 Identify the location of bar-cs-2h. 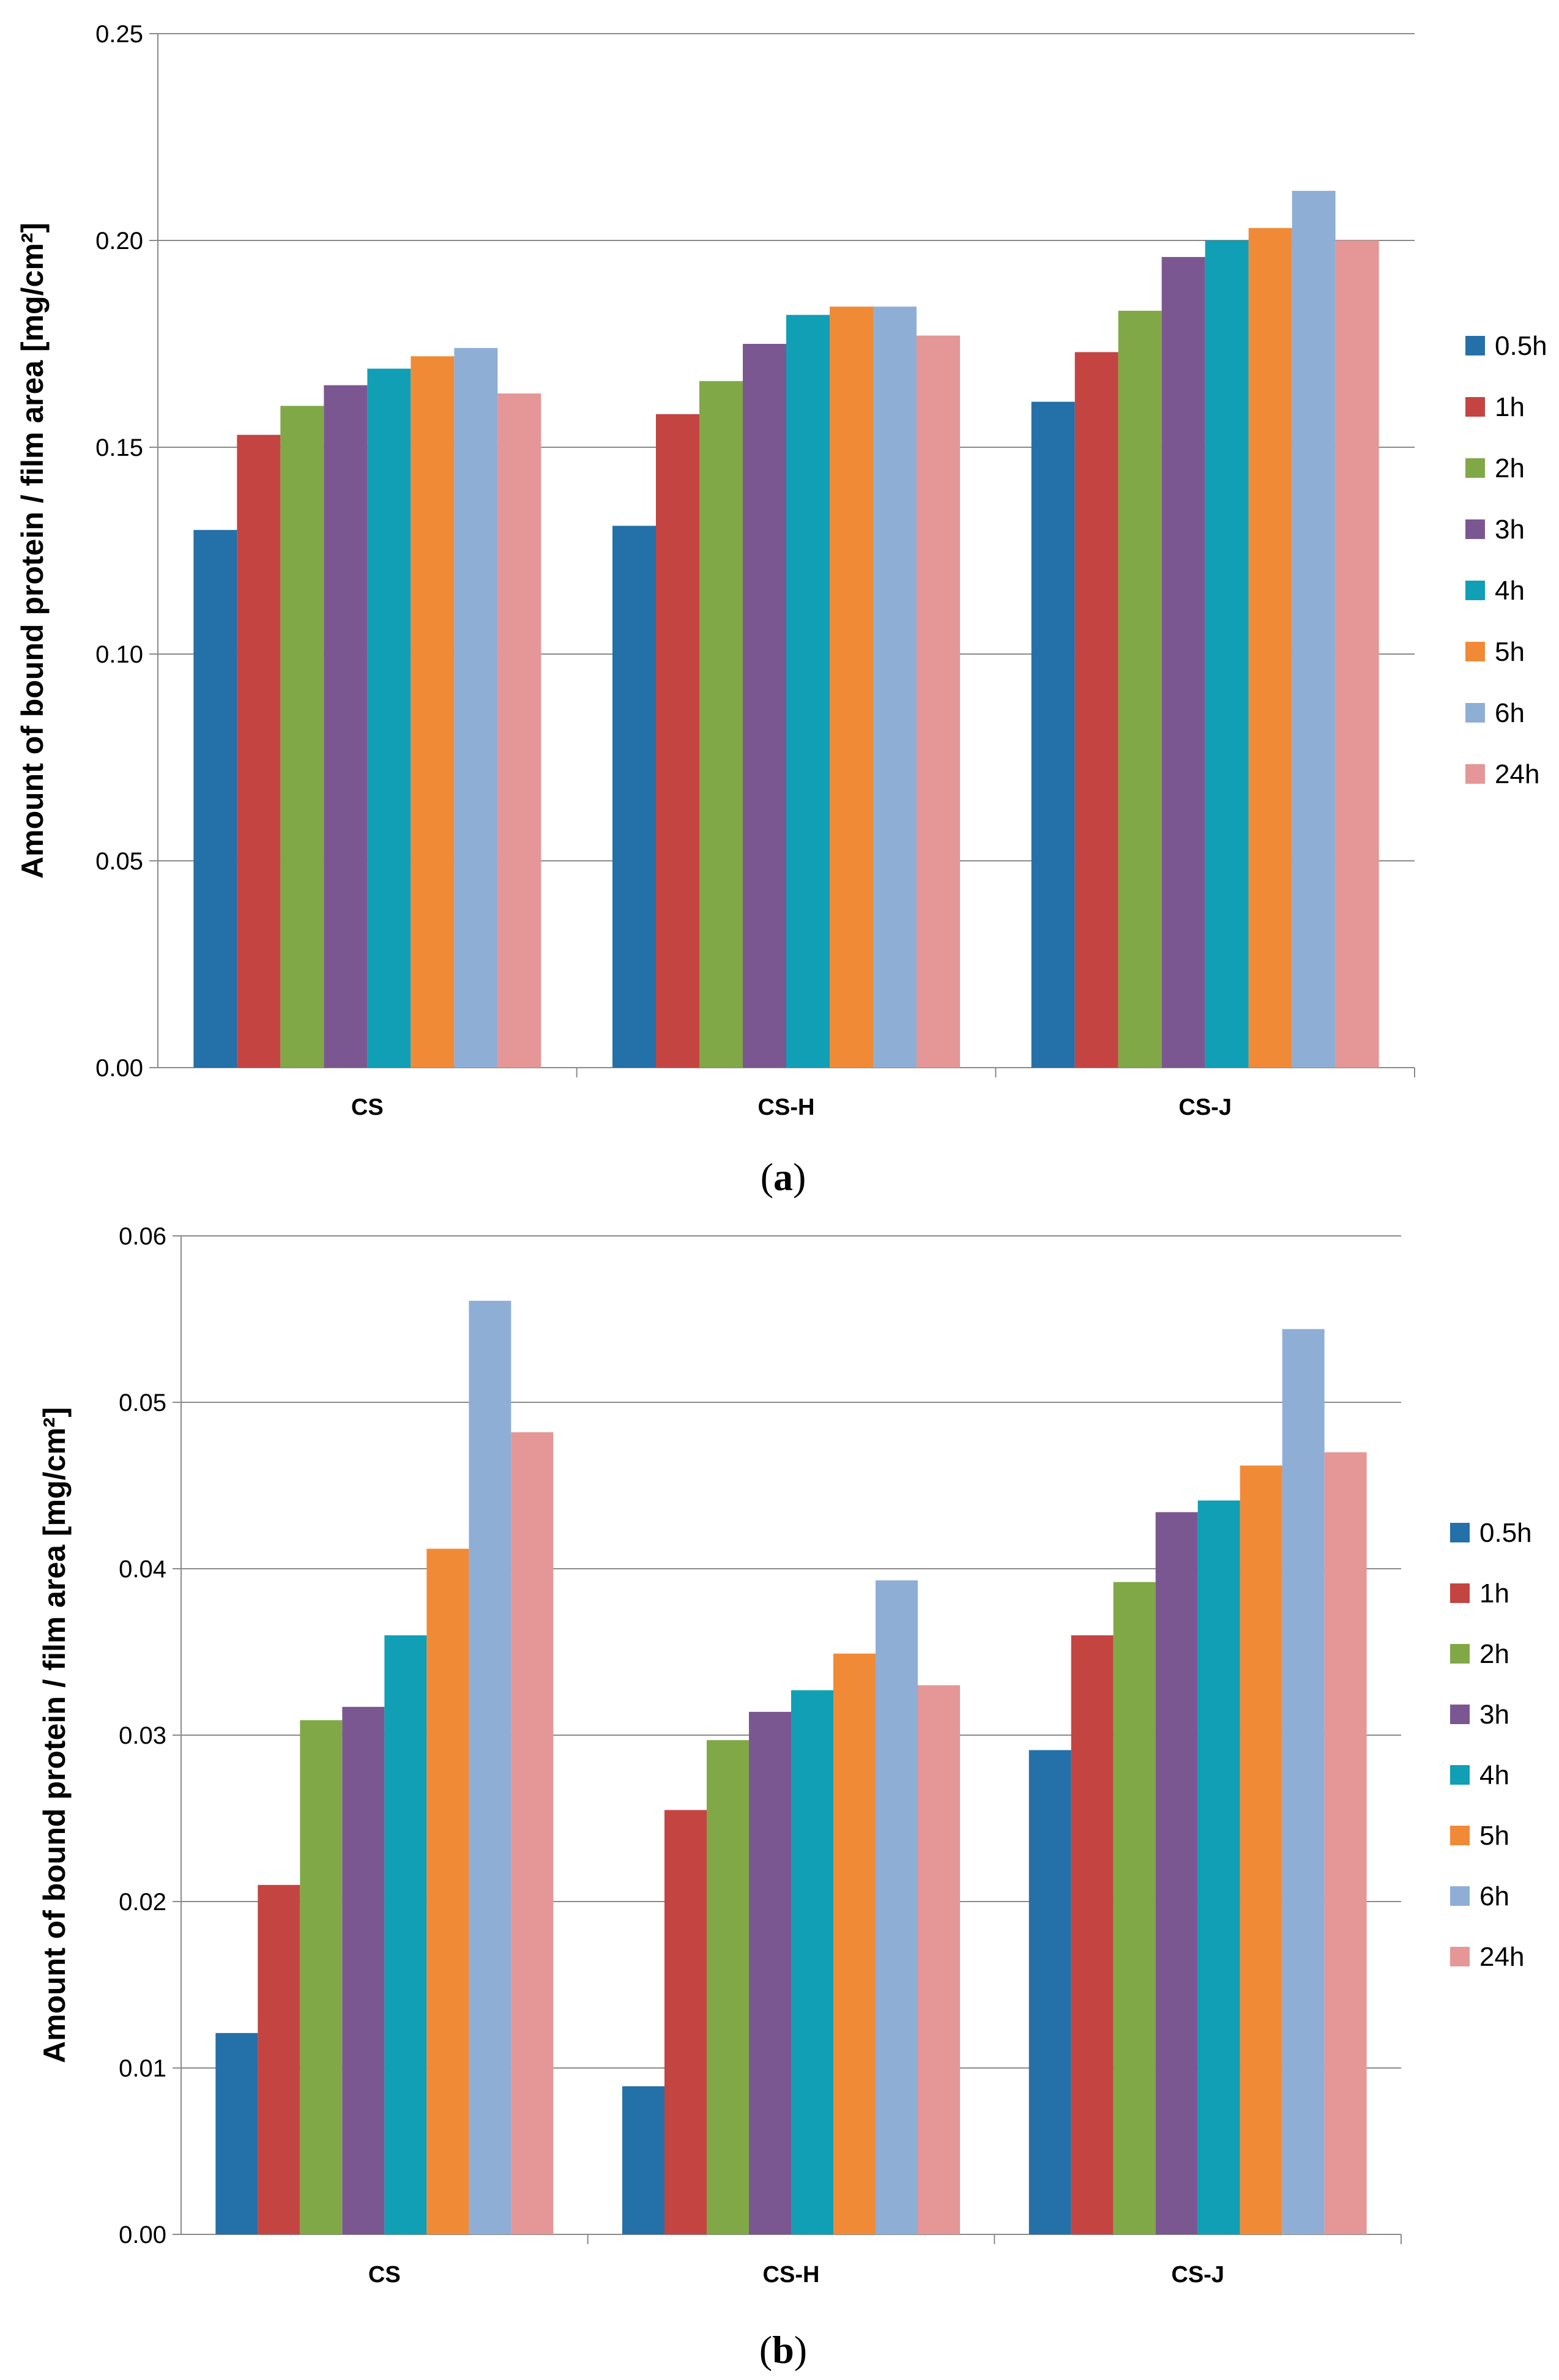
(321, 1977).